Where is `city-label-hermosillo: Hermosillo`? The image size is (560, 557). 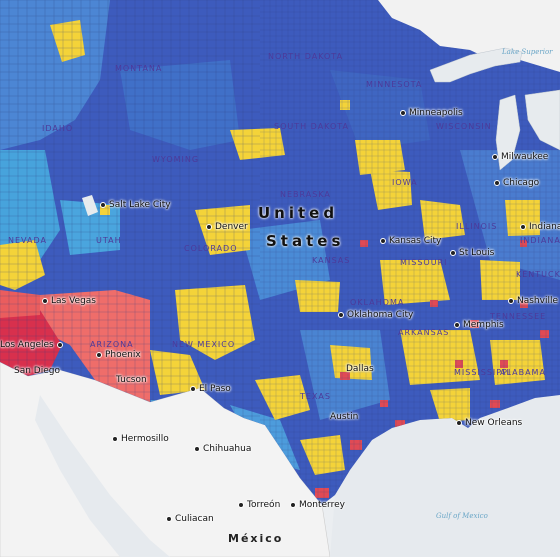
city-label-hermosillo: Hermosillo is located at coordinates (140, 439).